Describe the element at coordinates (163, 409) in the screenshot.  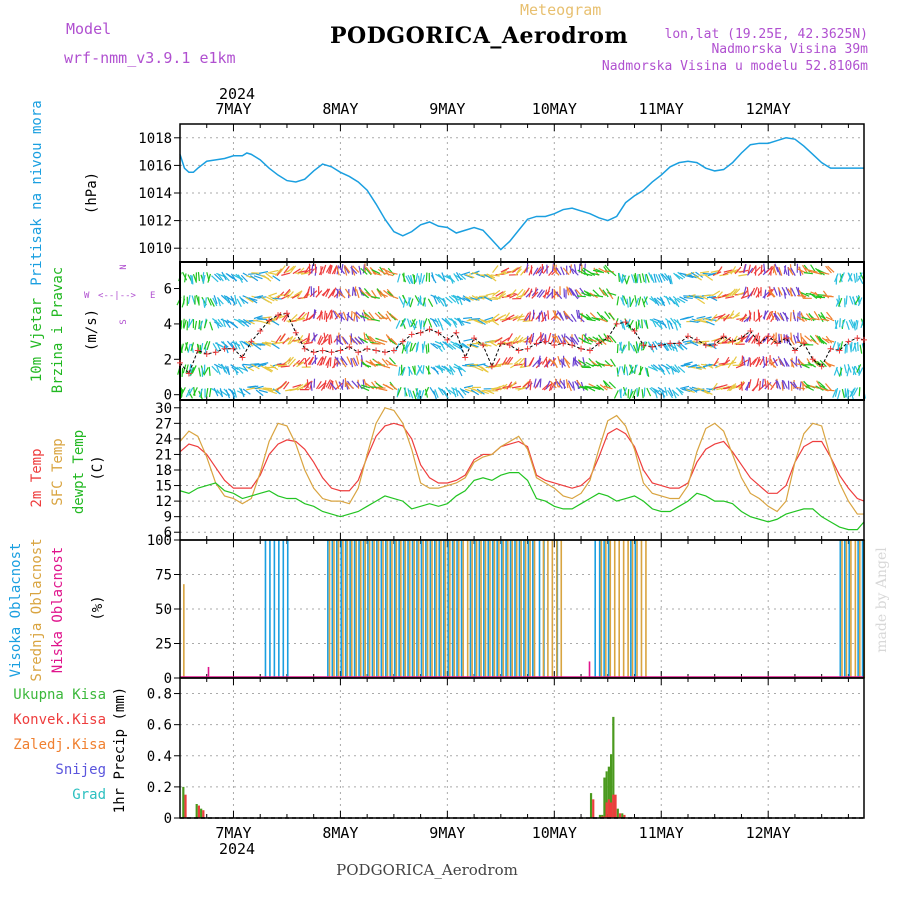
I see `ytick-label: 30` at that location.